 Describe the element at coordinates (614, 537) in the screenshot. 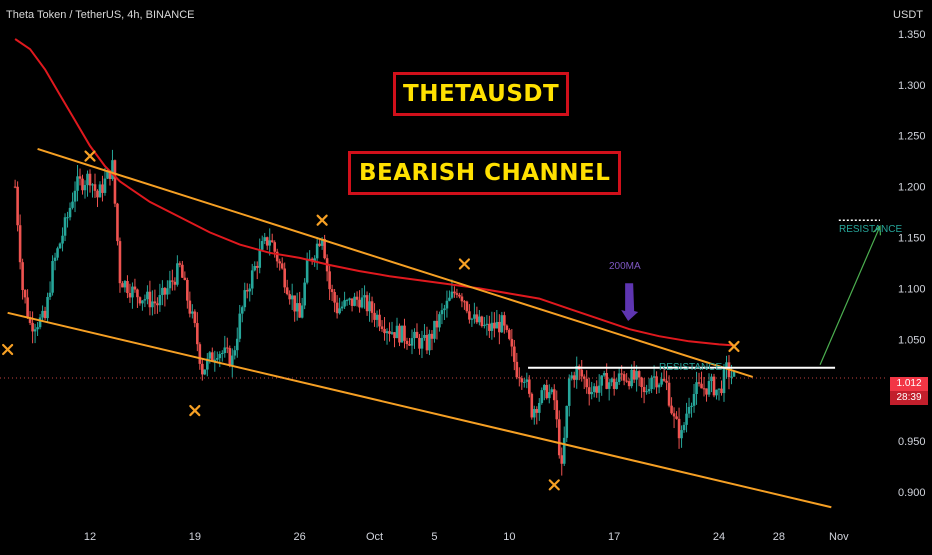

I see `x-tick-label: 17` at that location.